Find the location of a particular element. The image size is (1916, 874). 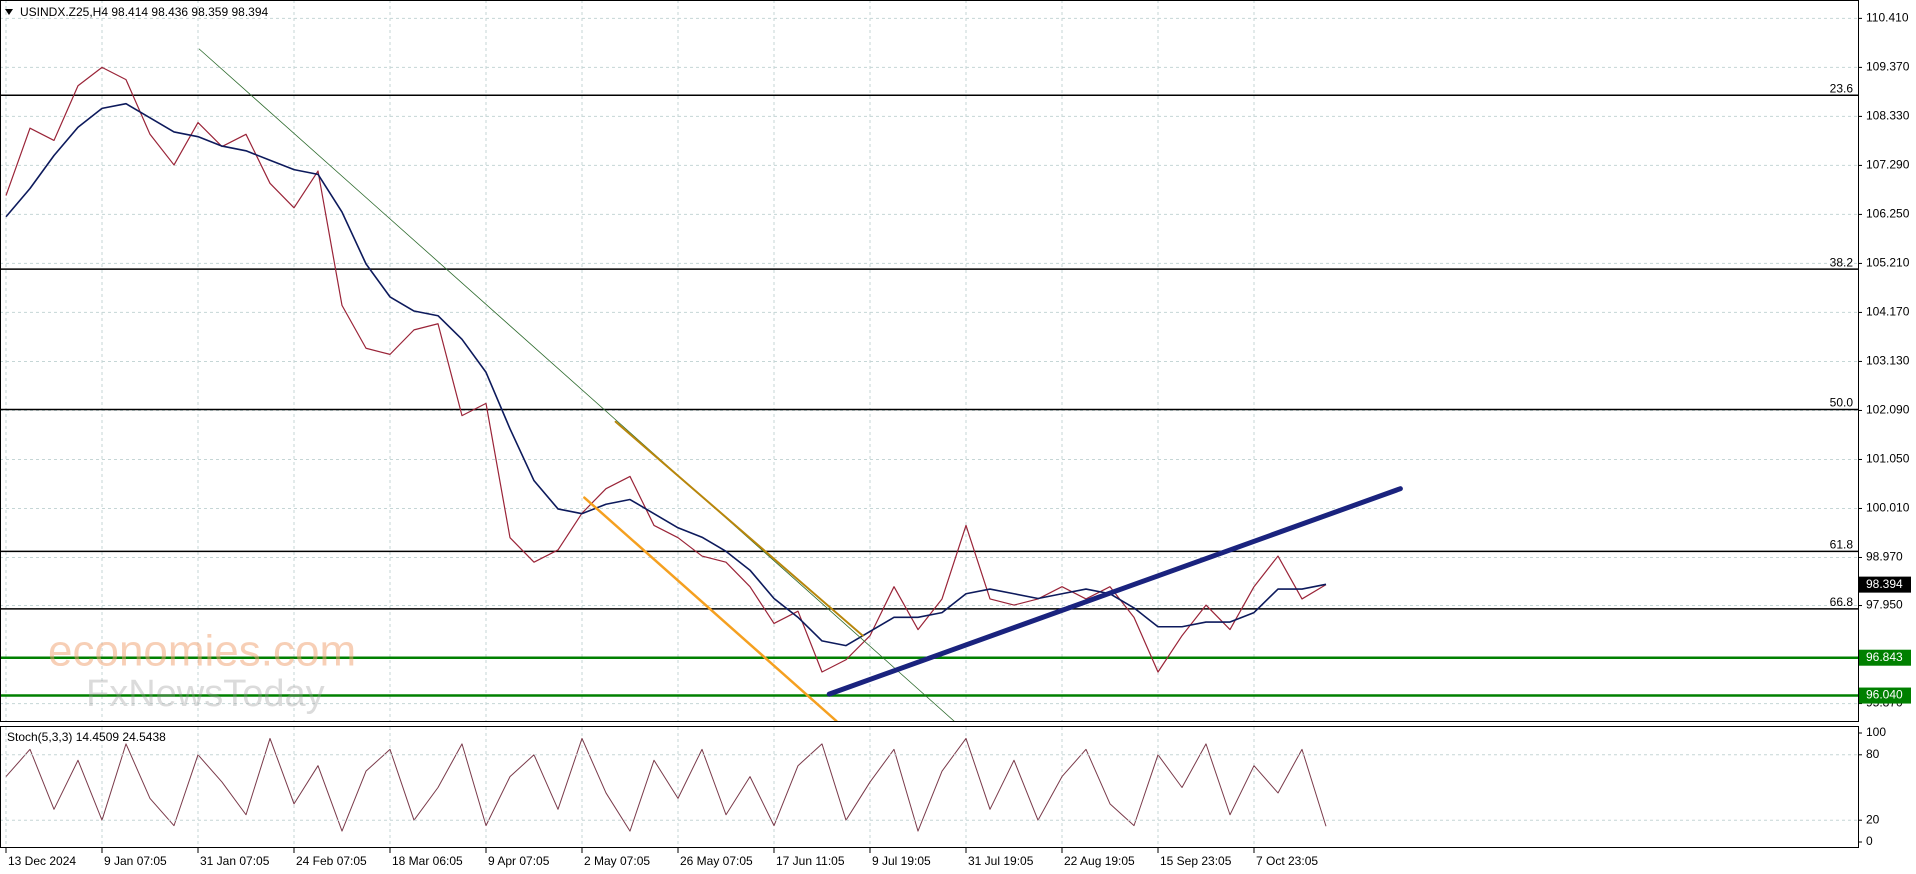

price-tag-label: 96.843 is located at coordinates (1884, 657).